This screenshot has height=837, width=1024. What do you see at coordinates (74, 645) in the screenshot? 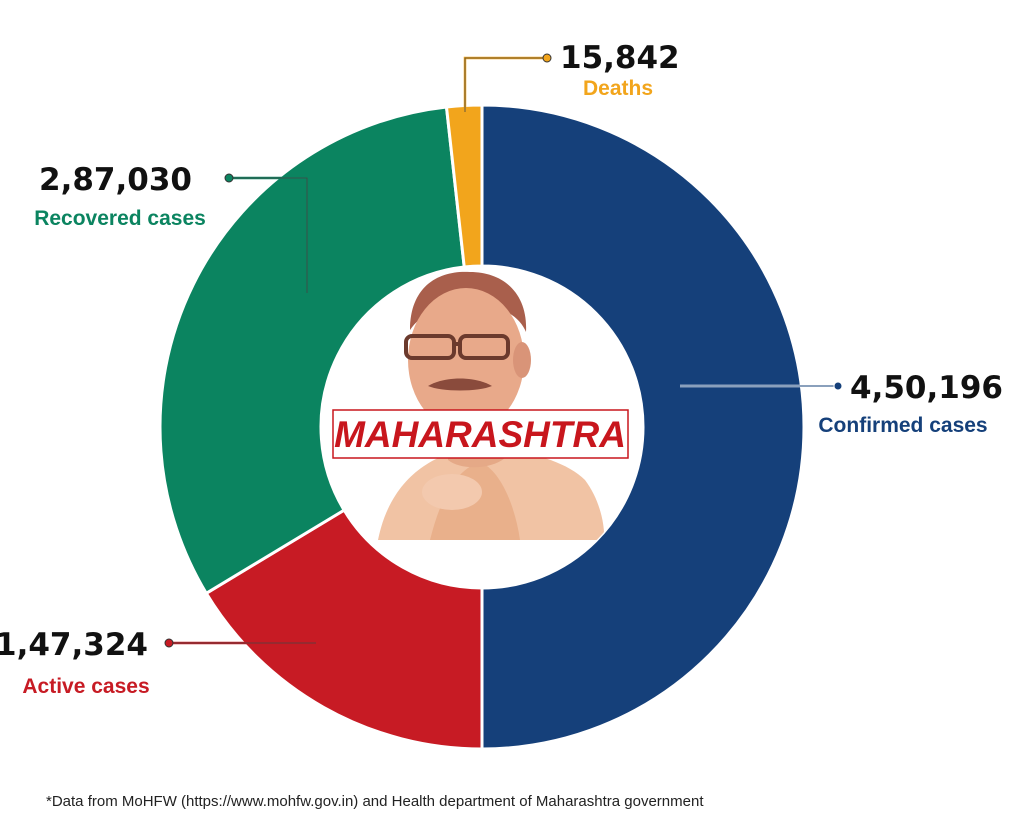
I see `active-value: 1,47,324` at bounding box center [74, 645].